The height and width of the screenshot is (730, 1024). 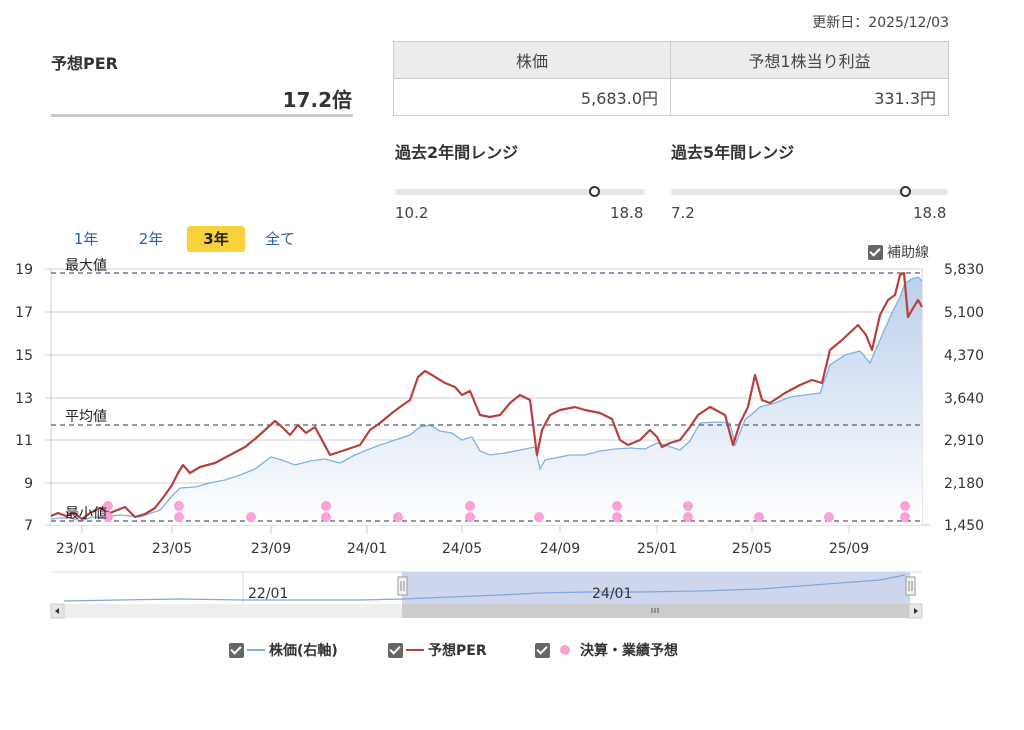 I want to click on navigator-price-line, so click(x=484, y=588).